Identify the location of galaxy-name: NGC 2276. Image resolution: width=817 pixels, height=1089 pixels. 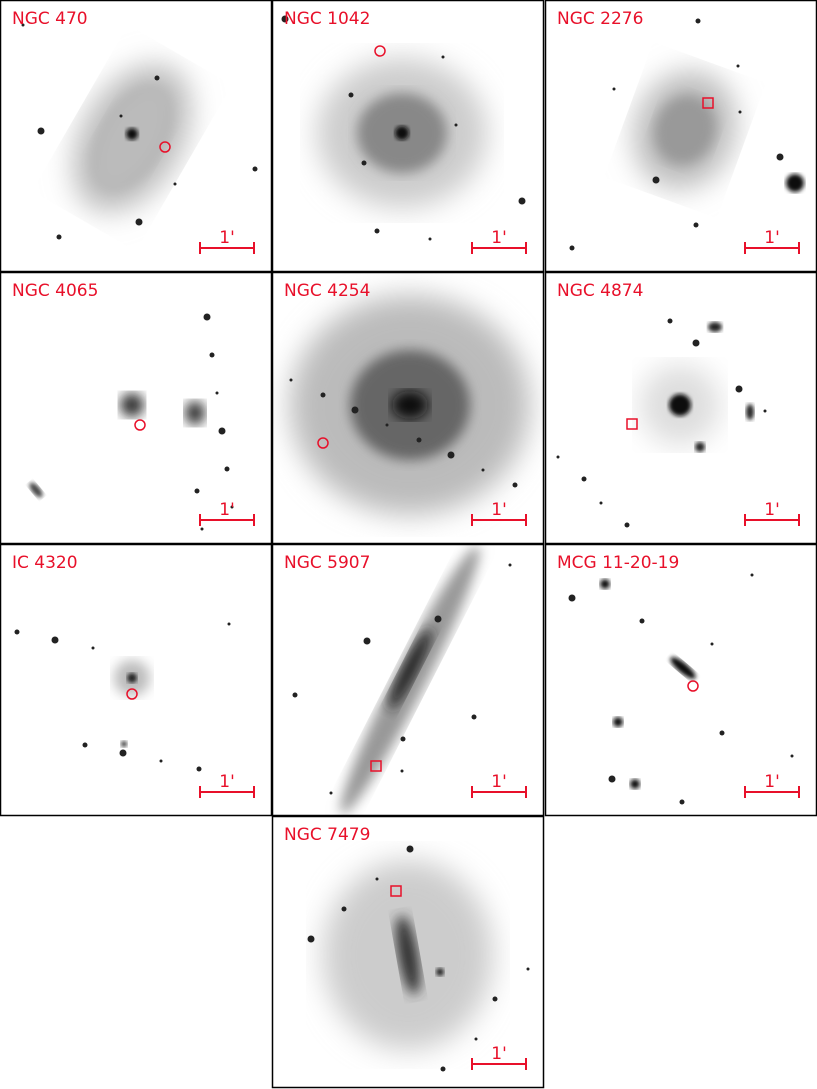
(600, 19).